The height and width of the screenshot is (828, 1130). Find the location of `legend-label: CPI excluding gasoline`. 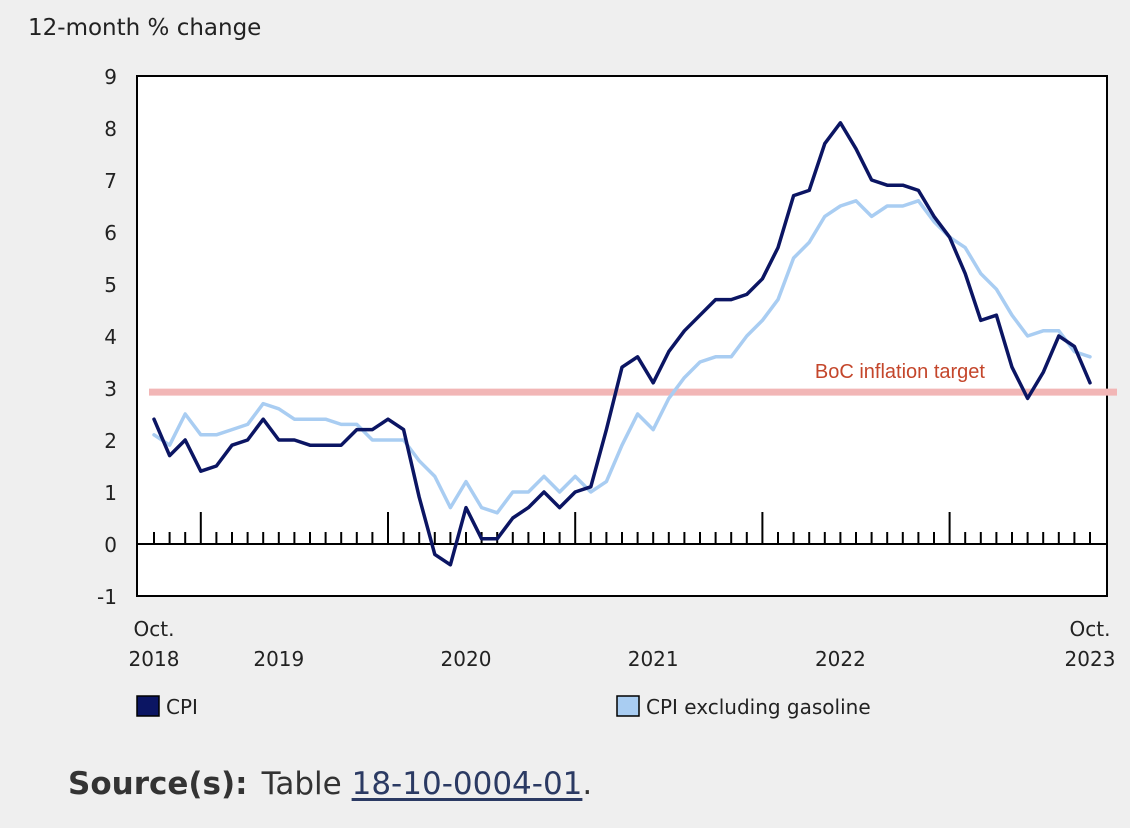

legend-label: CPI excluding gasoline is located at coordinates (758, 707).